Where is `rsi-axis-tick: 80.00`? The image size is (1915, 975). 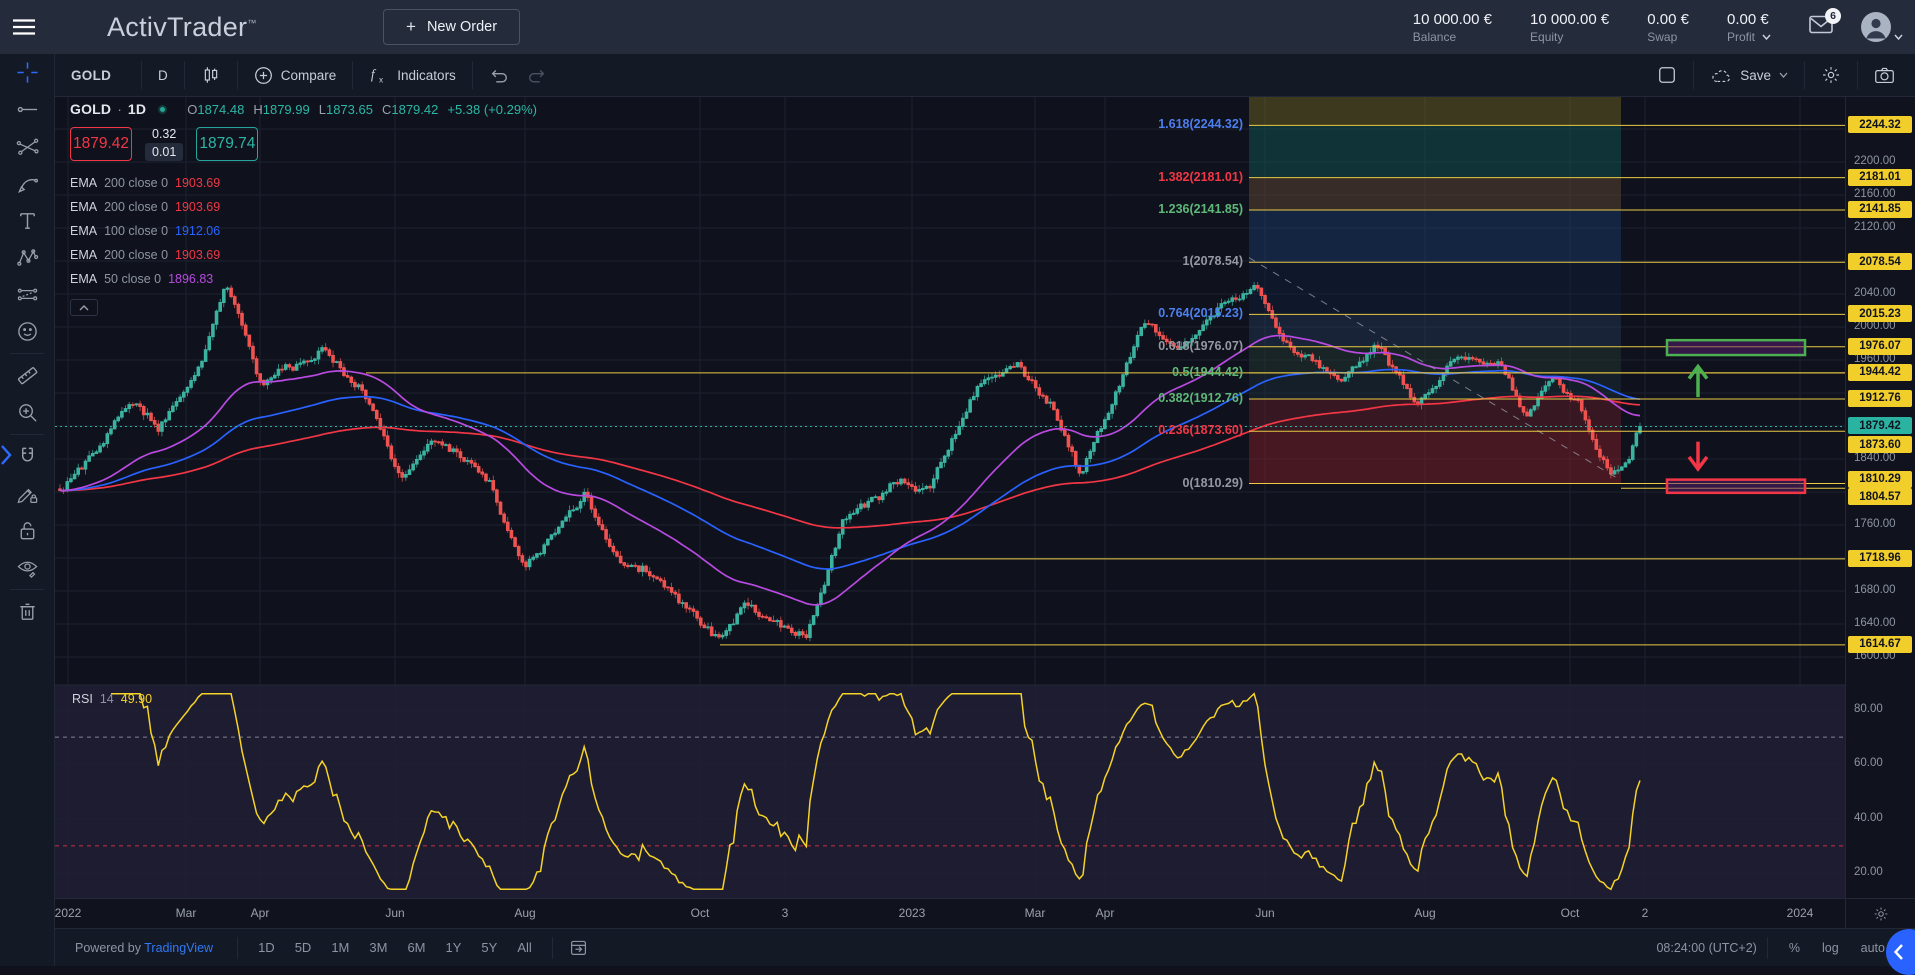
rsi-axis-tick: 80.00 is located at coordinates (1868, 709).